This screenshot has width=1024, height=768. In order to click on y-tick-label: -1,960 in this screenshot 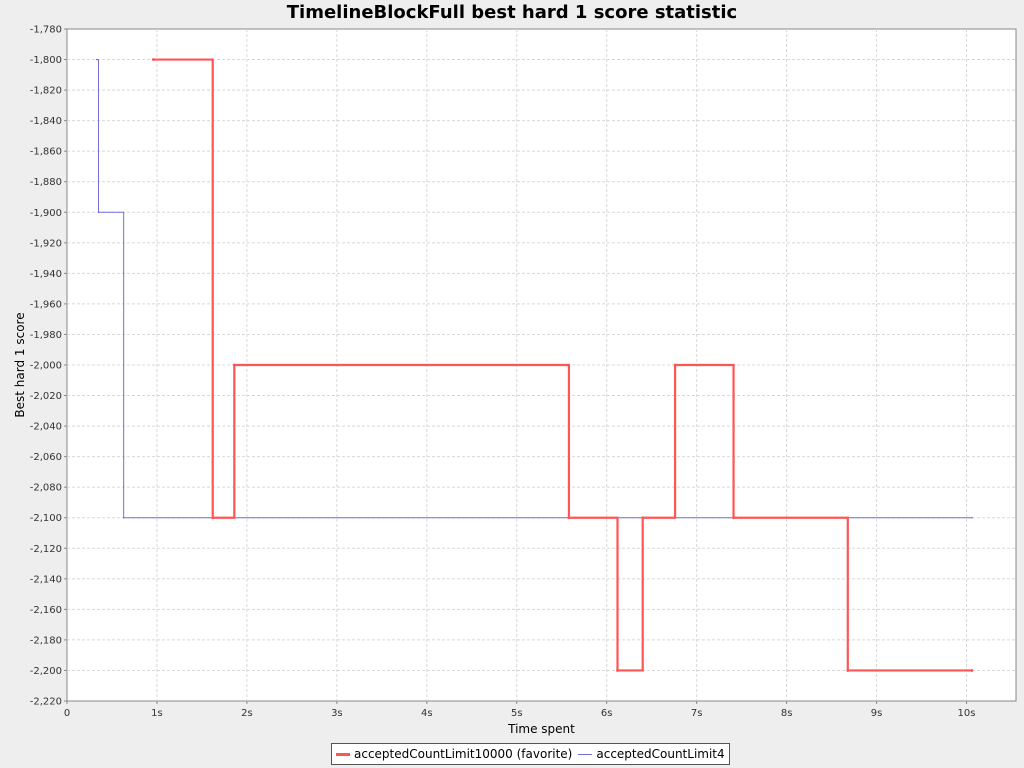, I will do `click(46, 304)`.